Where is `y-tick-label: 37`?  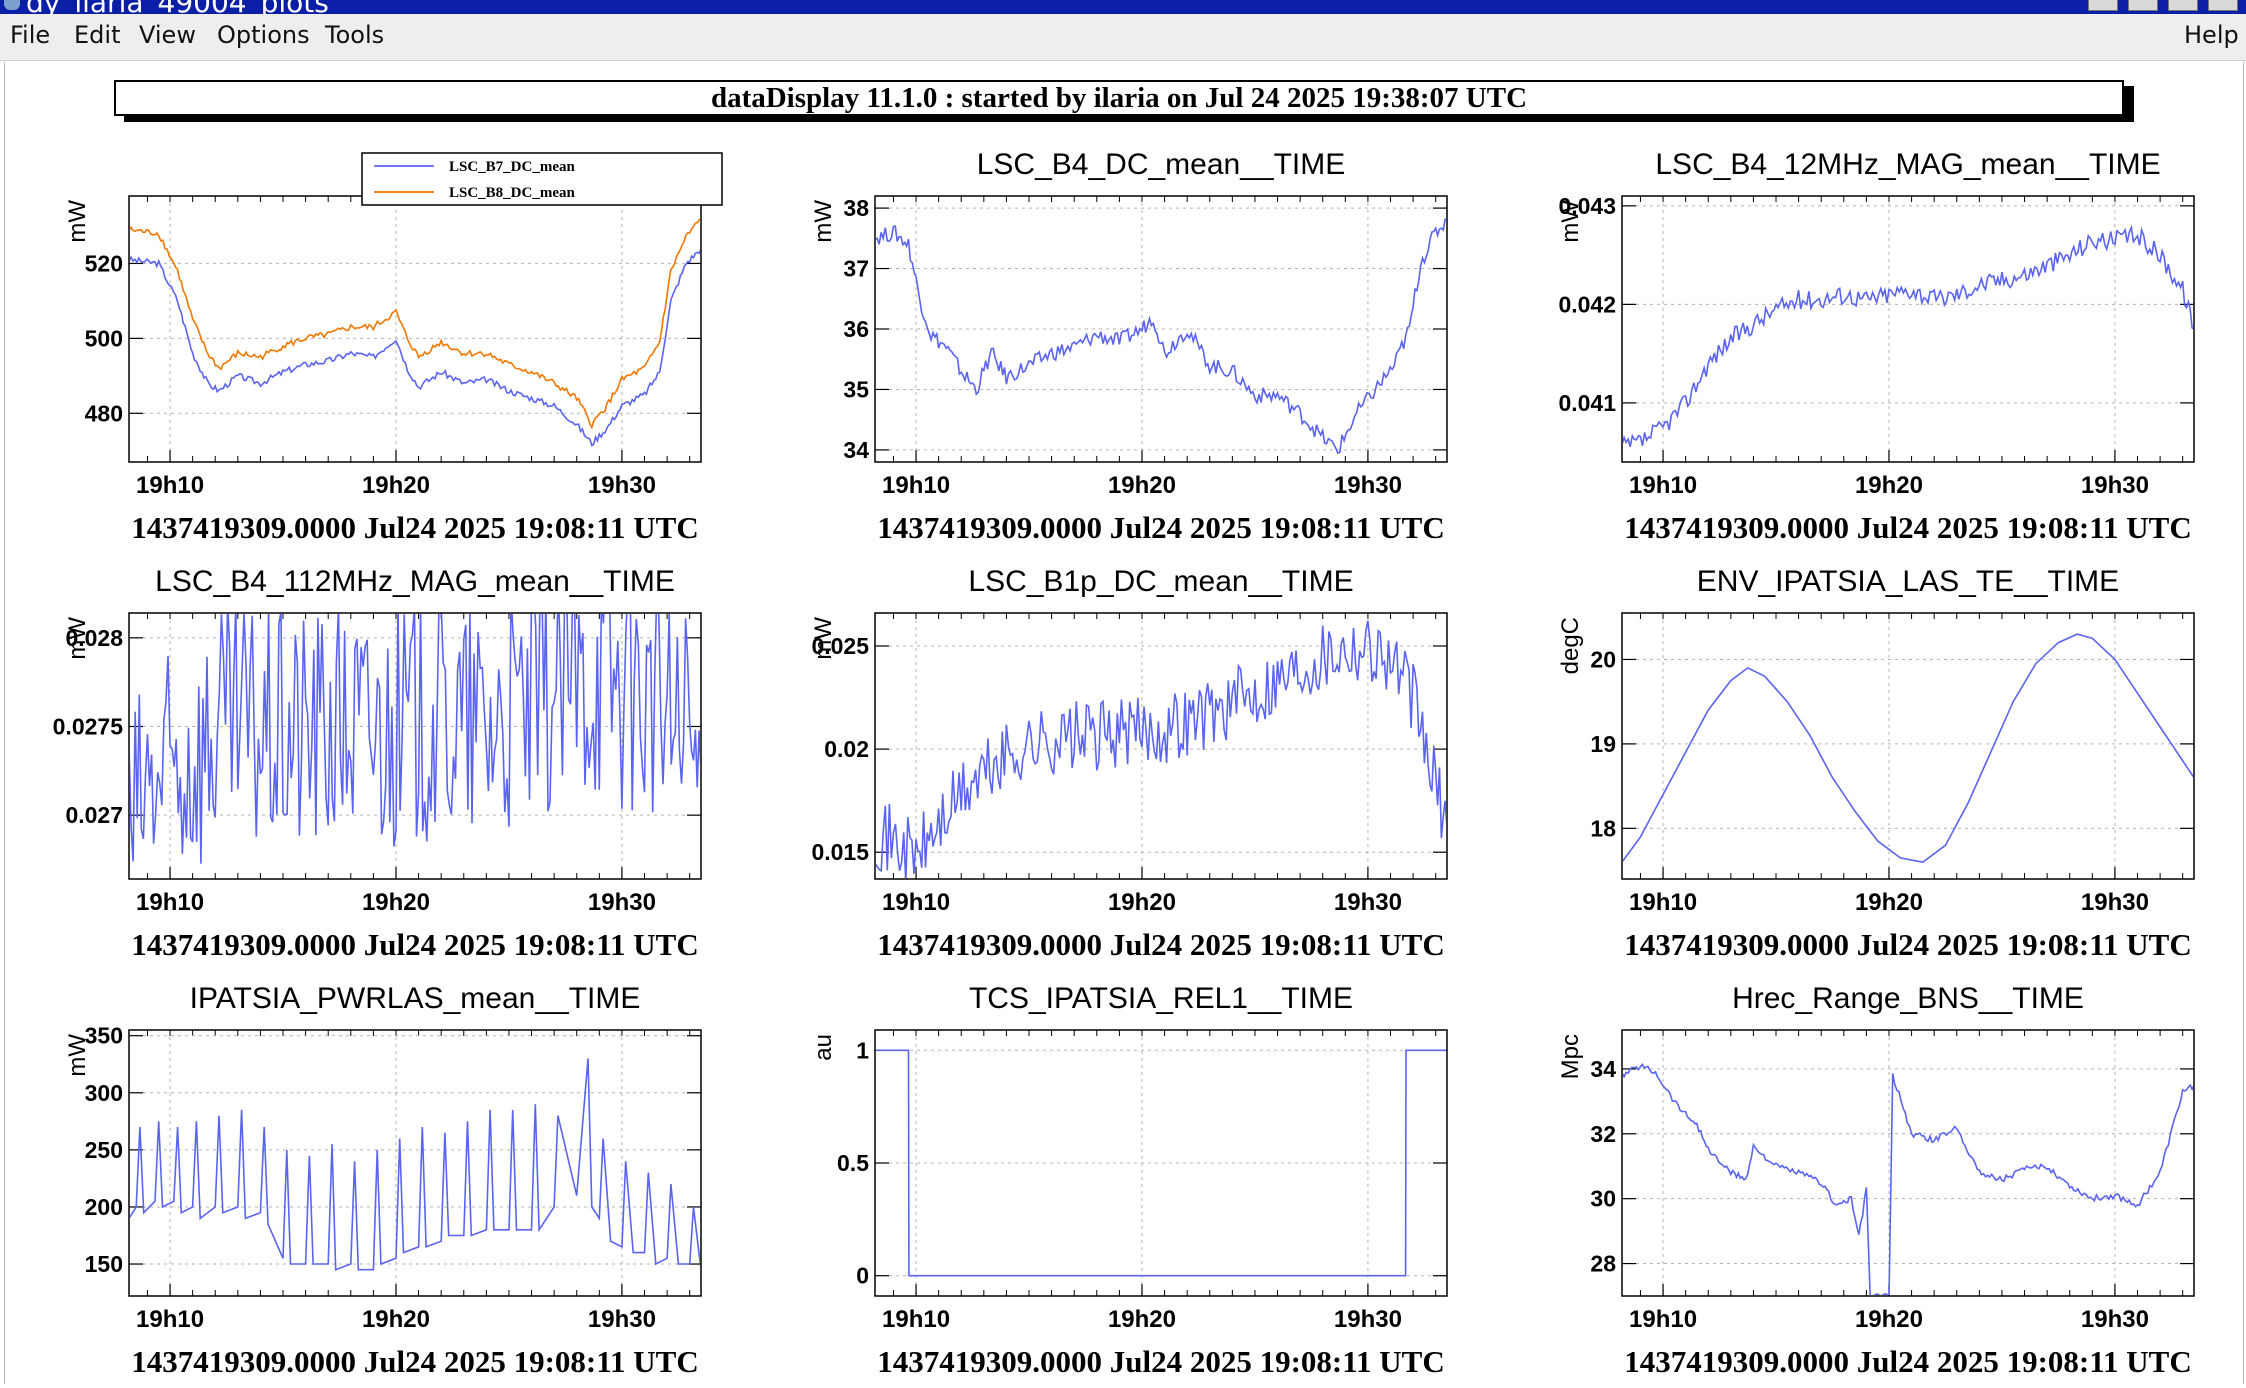 y-tick-label: 37 is located at coordinates (856, 269).